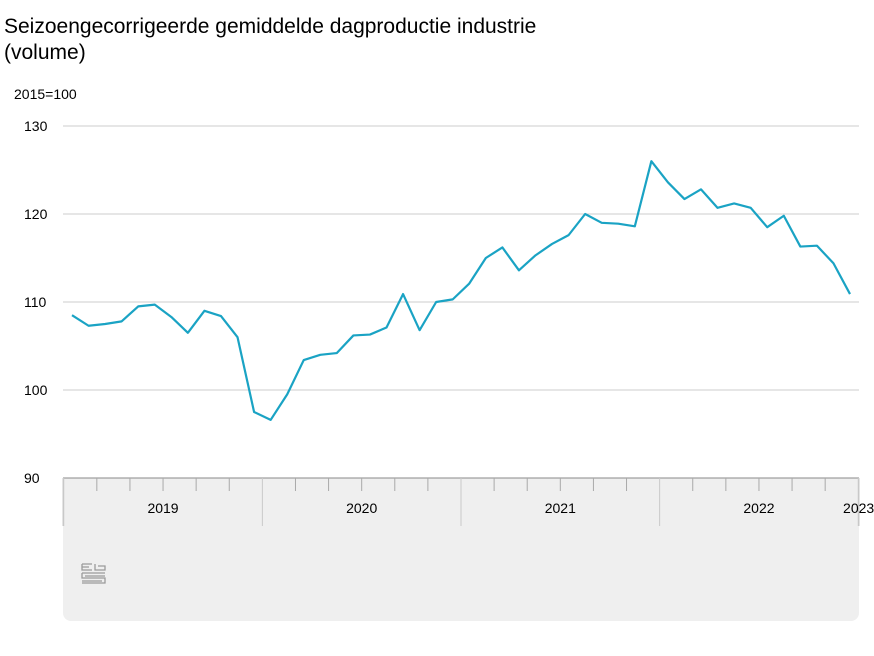 The height and width of the screenshot is (656, 874). Describe the element at coordinates (45, 94) in the screenshot. I see `y-axis-unit-label: 2015=100` at that location.